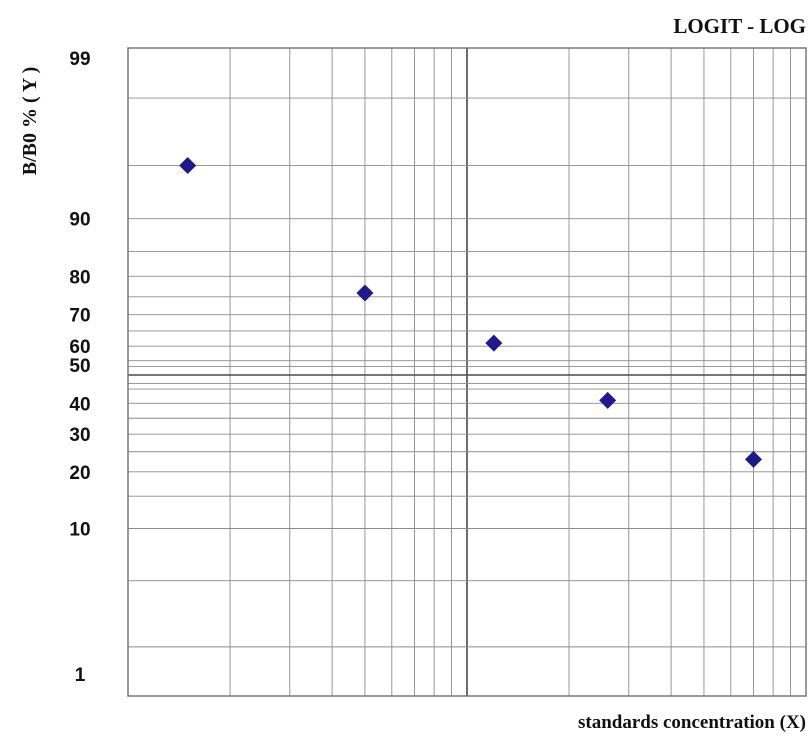 This screenshot has height=736, width=812. I want to click on y-tick-label: 10, so click(79, 529).